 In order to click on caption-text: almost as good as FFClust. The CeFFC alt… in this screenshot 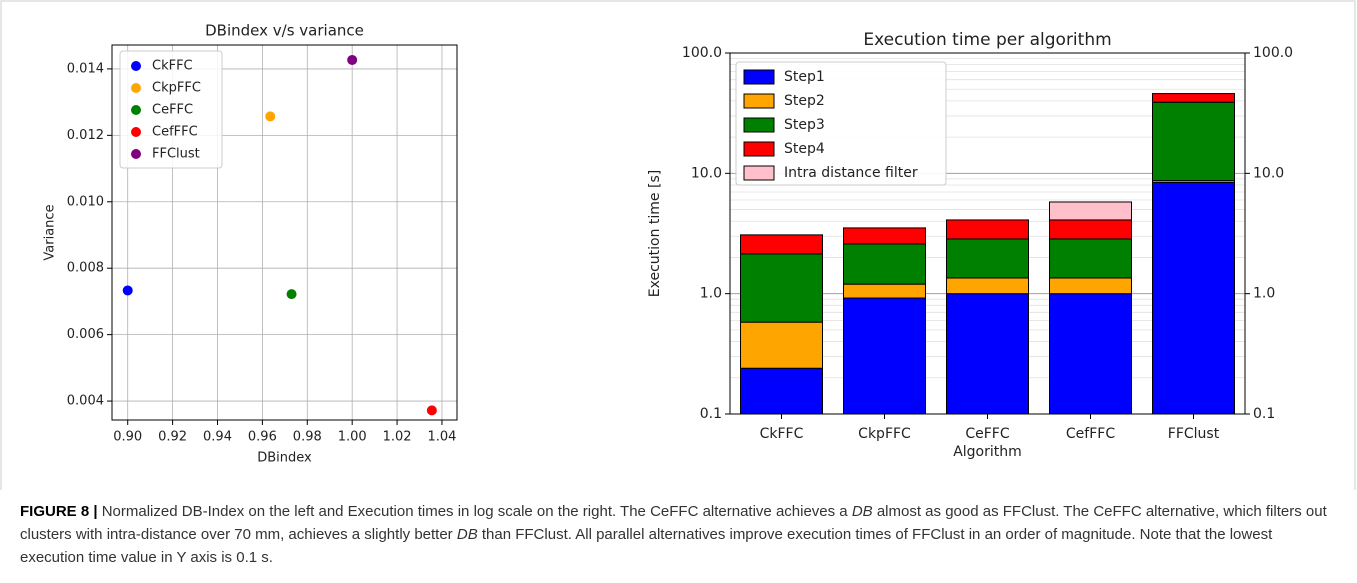, I will do `click(673, 523)`.